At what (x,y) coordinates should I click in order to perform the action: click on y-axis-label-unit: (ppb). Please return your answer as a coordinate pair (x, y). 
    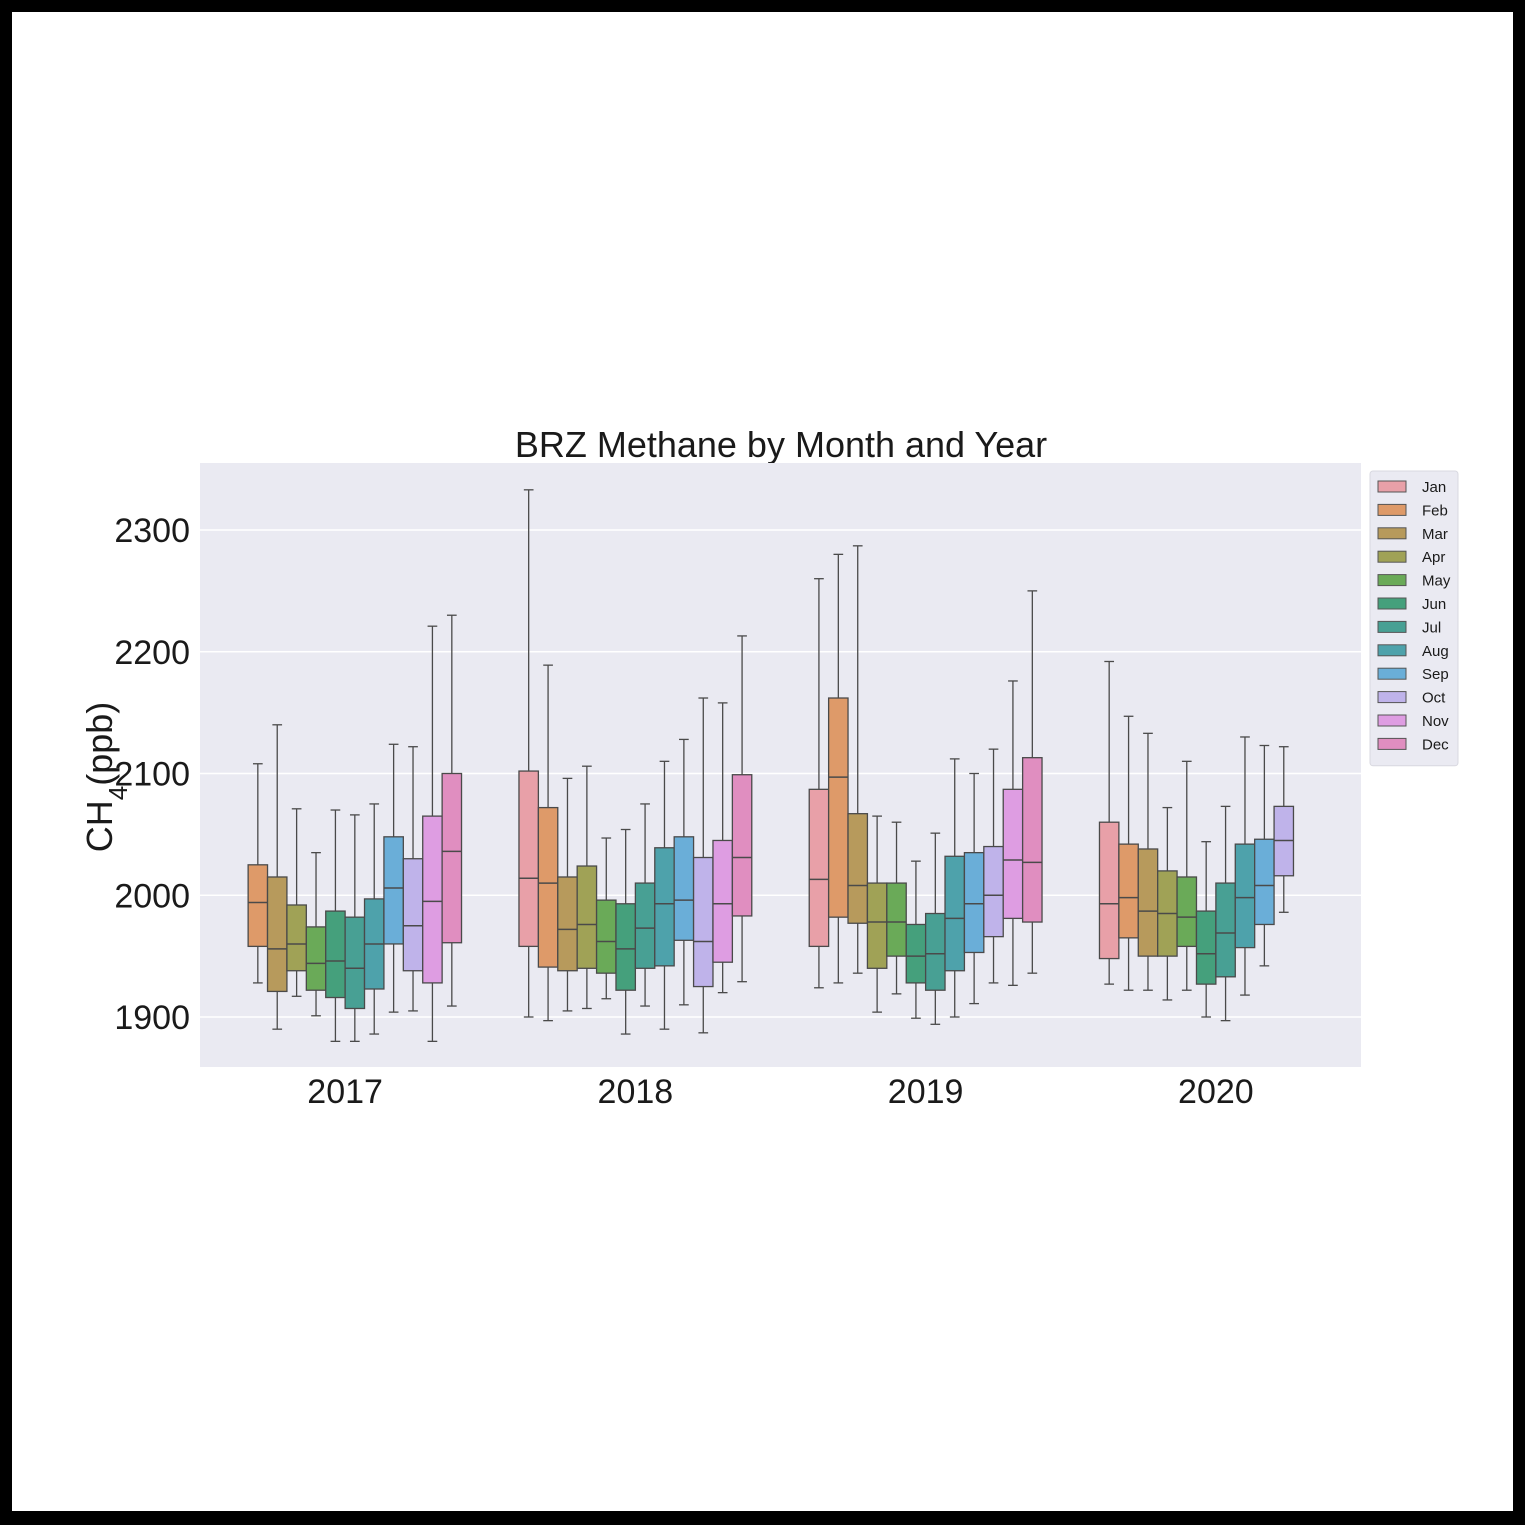
    Looking at the image, I should click on (99, 744).